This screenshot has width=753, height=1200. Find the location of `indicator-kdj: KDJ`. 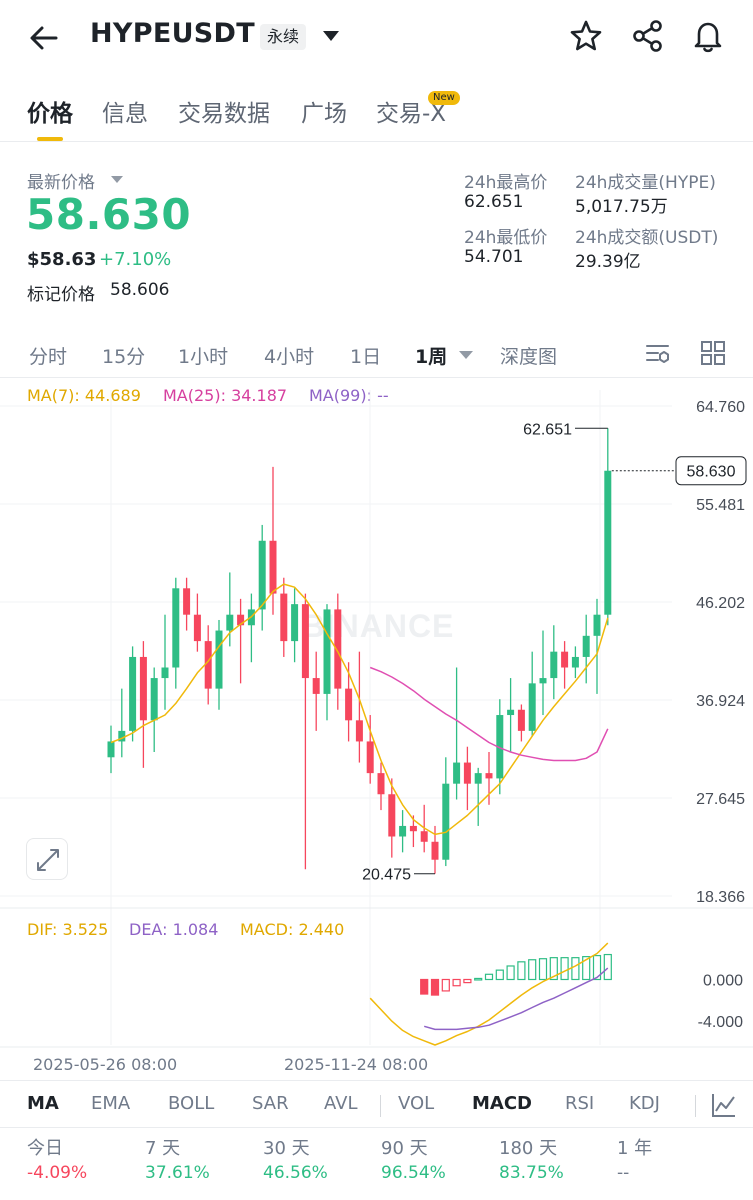

indicator-kdj: KDJ is located at coordinates (644, 1103).